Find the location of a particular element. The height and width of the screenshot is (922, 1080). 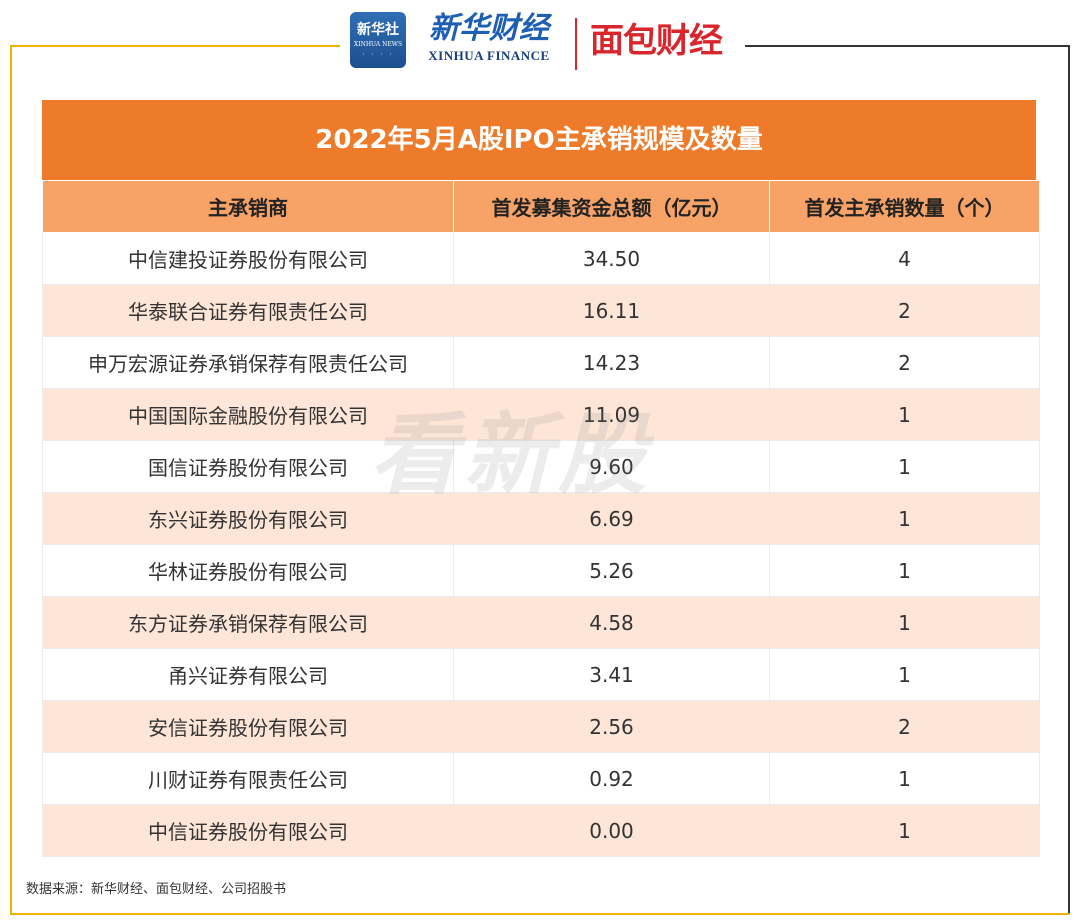

mianbao-finance-logo: 面包财经 is located at coordinates (656, 41).